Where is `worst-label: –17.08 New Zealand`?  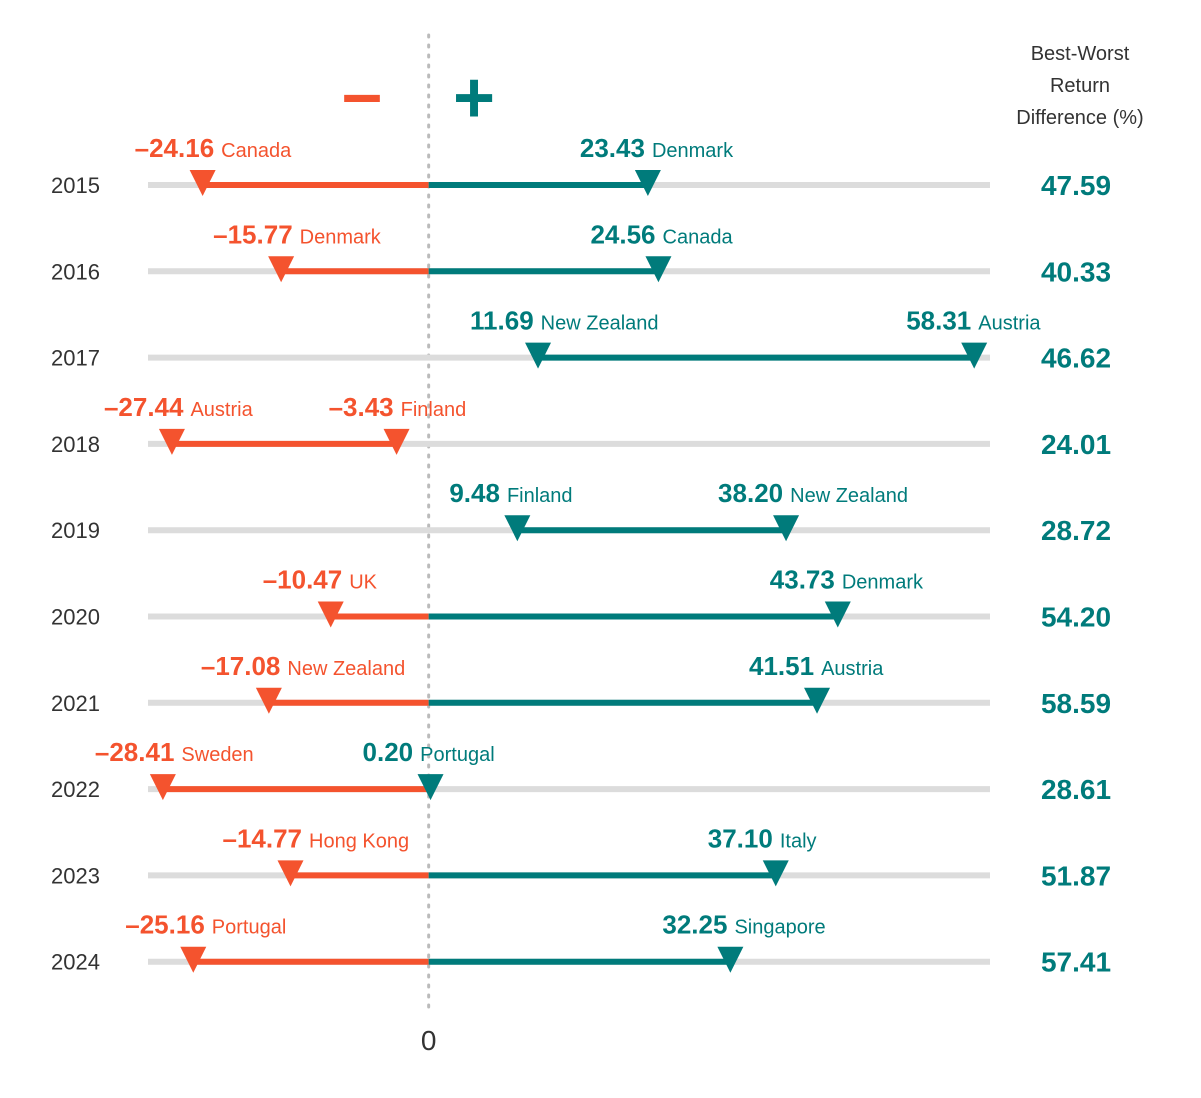 worst-label: –17.08 New Zealand is located at coordinates (303, 666).